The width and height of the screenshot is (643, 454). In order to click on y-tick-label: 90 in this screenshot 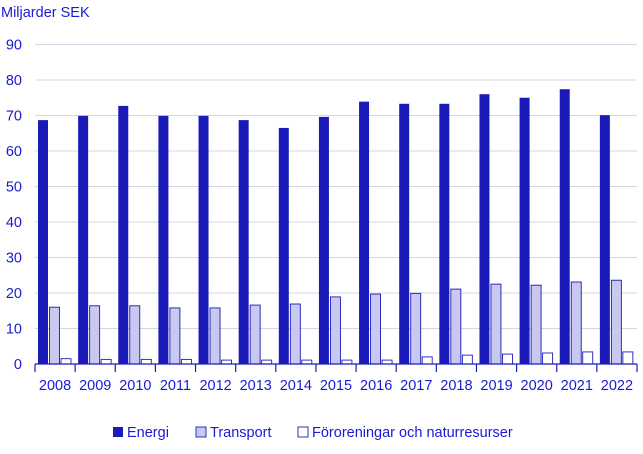, I will do `click(14, 46)`.